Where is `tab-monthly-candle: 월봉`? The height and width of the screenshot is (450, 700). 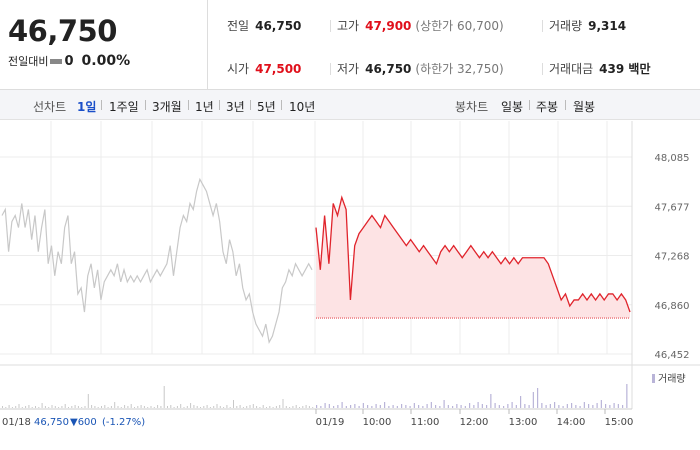 tab-monthly-candle: 월봉 is located at coordinates (584, 107).